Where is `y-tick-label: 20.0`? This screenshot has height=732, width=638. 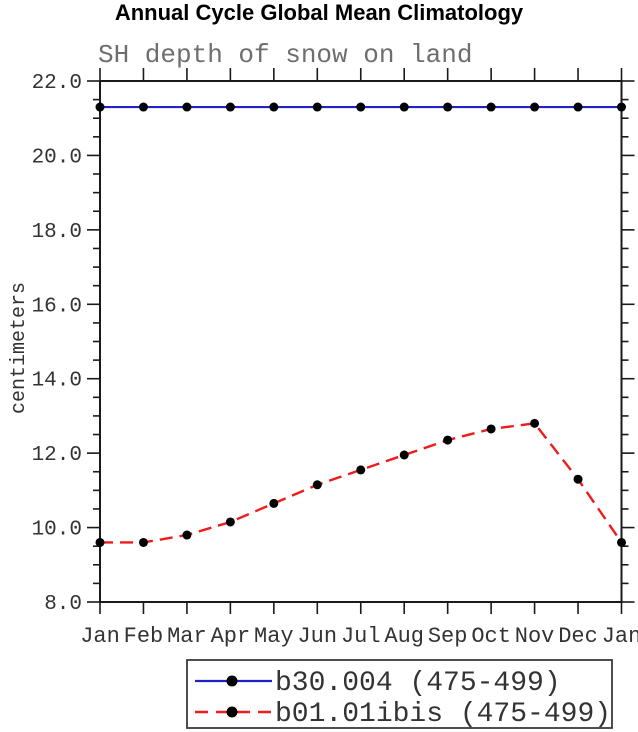
y-tick-label: 20.0 is located at coordinates (57, 157).